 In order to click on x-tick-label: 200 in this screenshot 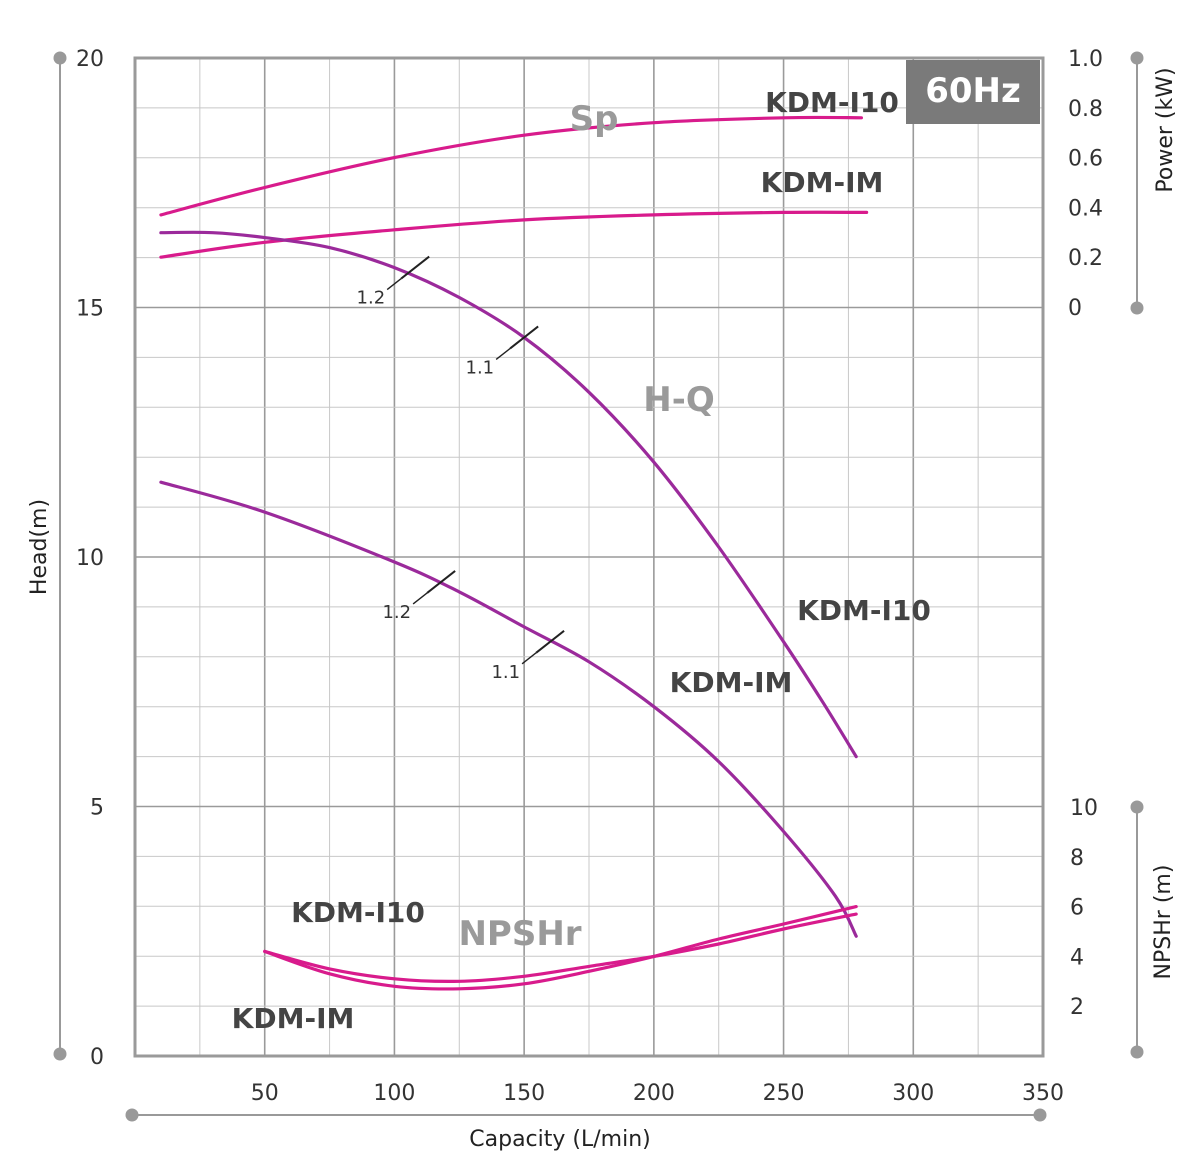, I will do `click(654, 1093)`.